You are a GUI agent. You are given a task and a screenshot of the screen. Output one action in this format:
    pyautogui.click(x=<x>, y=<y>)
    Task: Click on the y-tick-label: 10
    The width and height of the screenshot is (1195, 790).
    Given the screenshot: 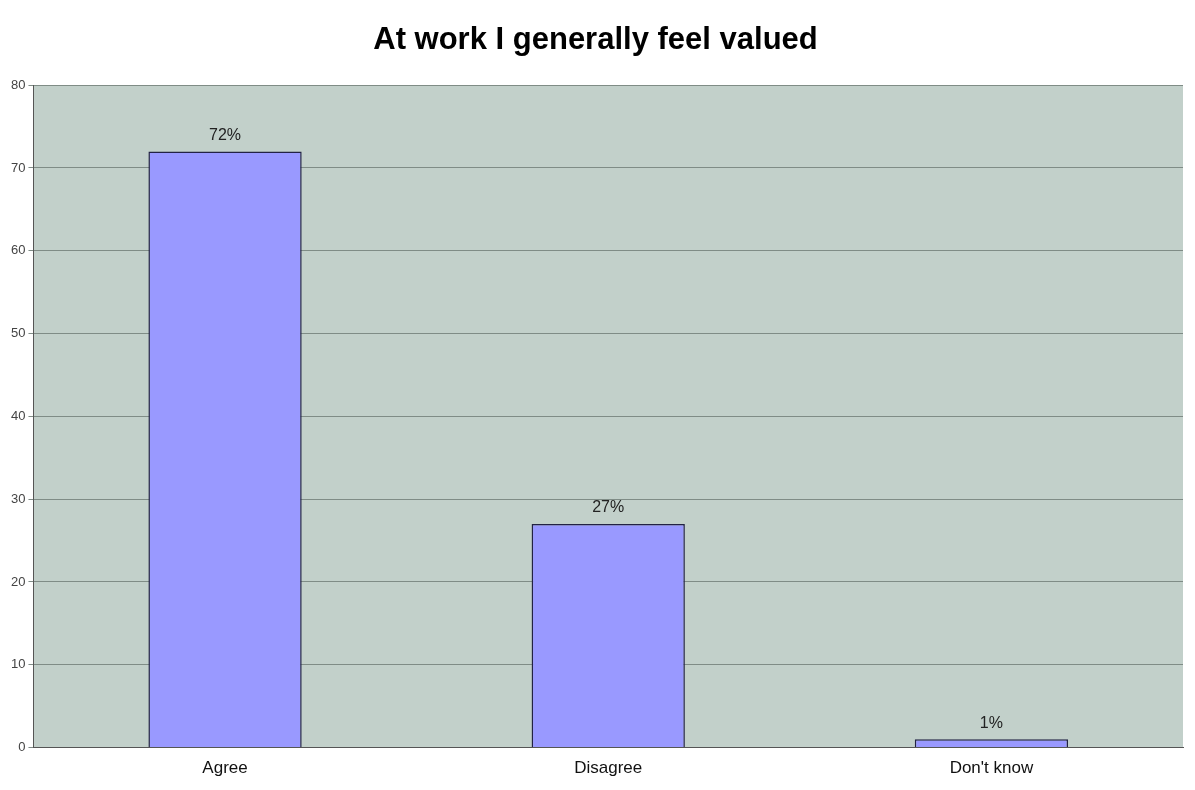 What is the action you would take?
    pyautogui.click(x=18, y=664)
    